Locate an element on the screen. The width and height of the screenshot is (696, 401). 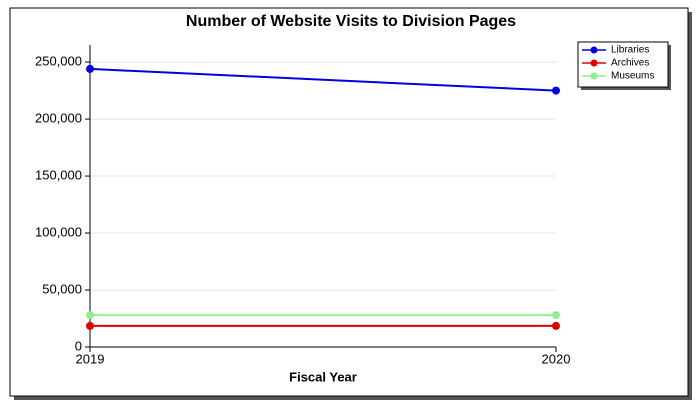
legend-label: Museums is located at coordinates (632, 76).